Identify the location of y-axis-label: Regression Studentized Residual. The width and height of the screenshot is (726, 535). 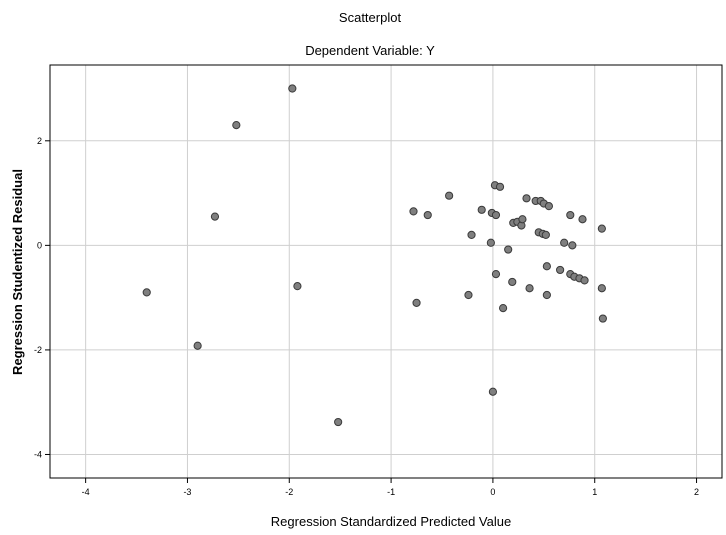
(17, 272).